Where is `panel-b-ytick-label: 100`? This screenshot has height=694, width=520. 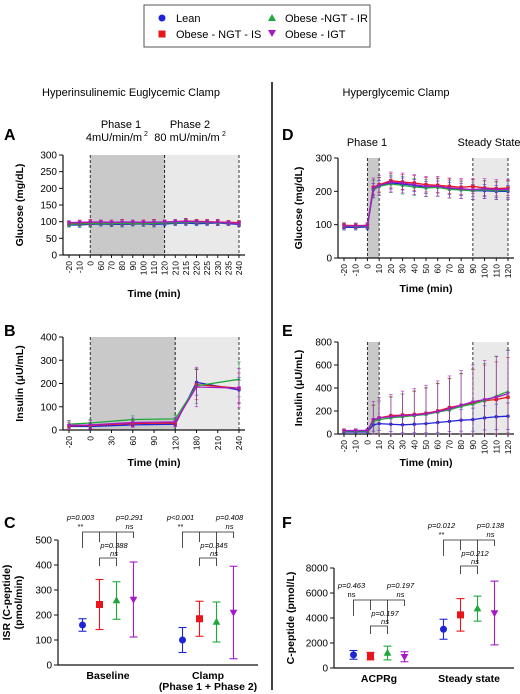
panel-b-ytick-label: 100 is located at coordinates (48, 407).